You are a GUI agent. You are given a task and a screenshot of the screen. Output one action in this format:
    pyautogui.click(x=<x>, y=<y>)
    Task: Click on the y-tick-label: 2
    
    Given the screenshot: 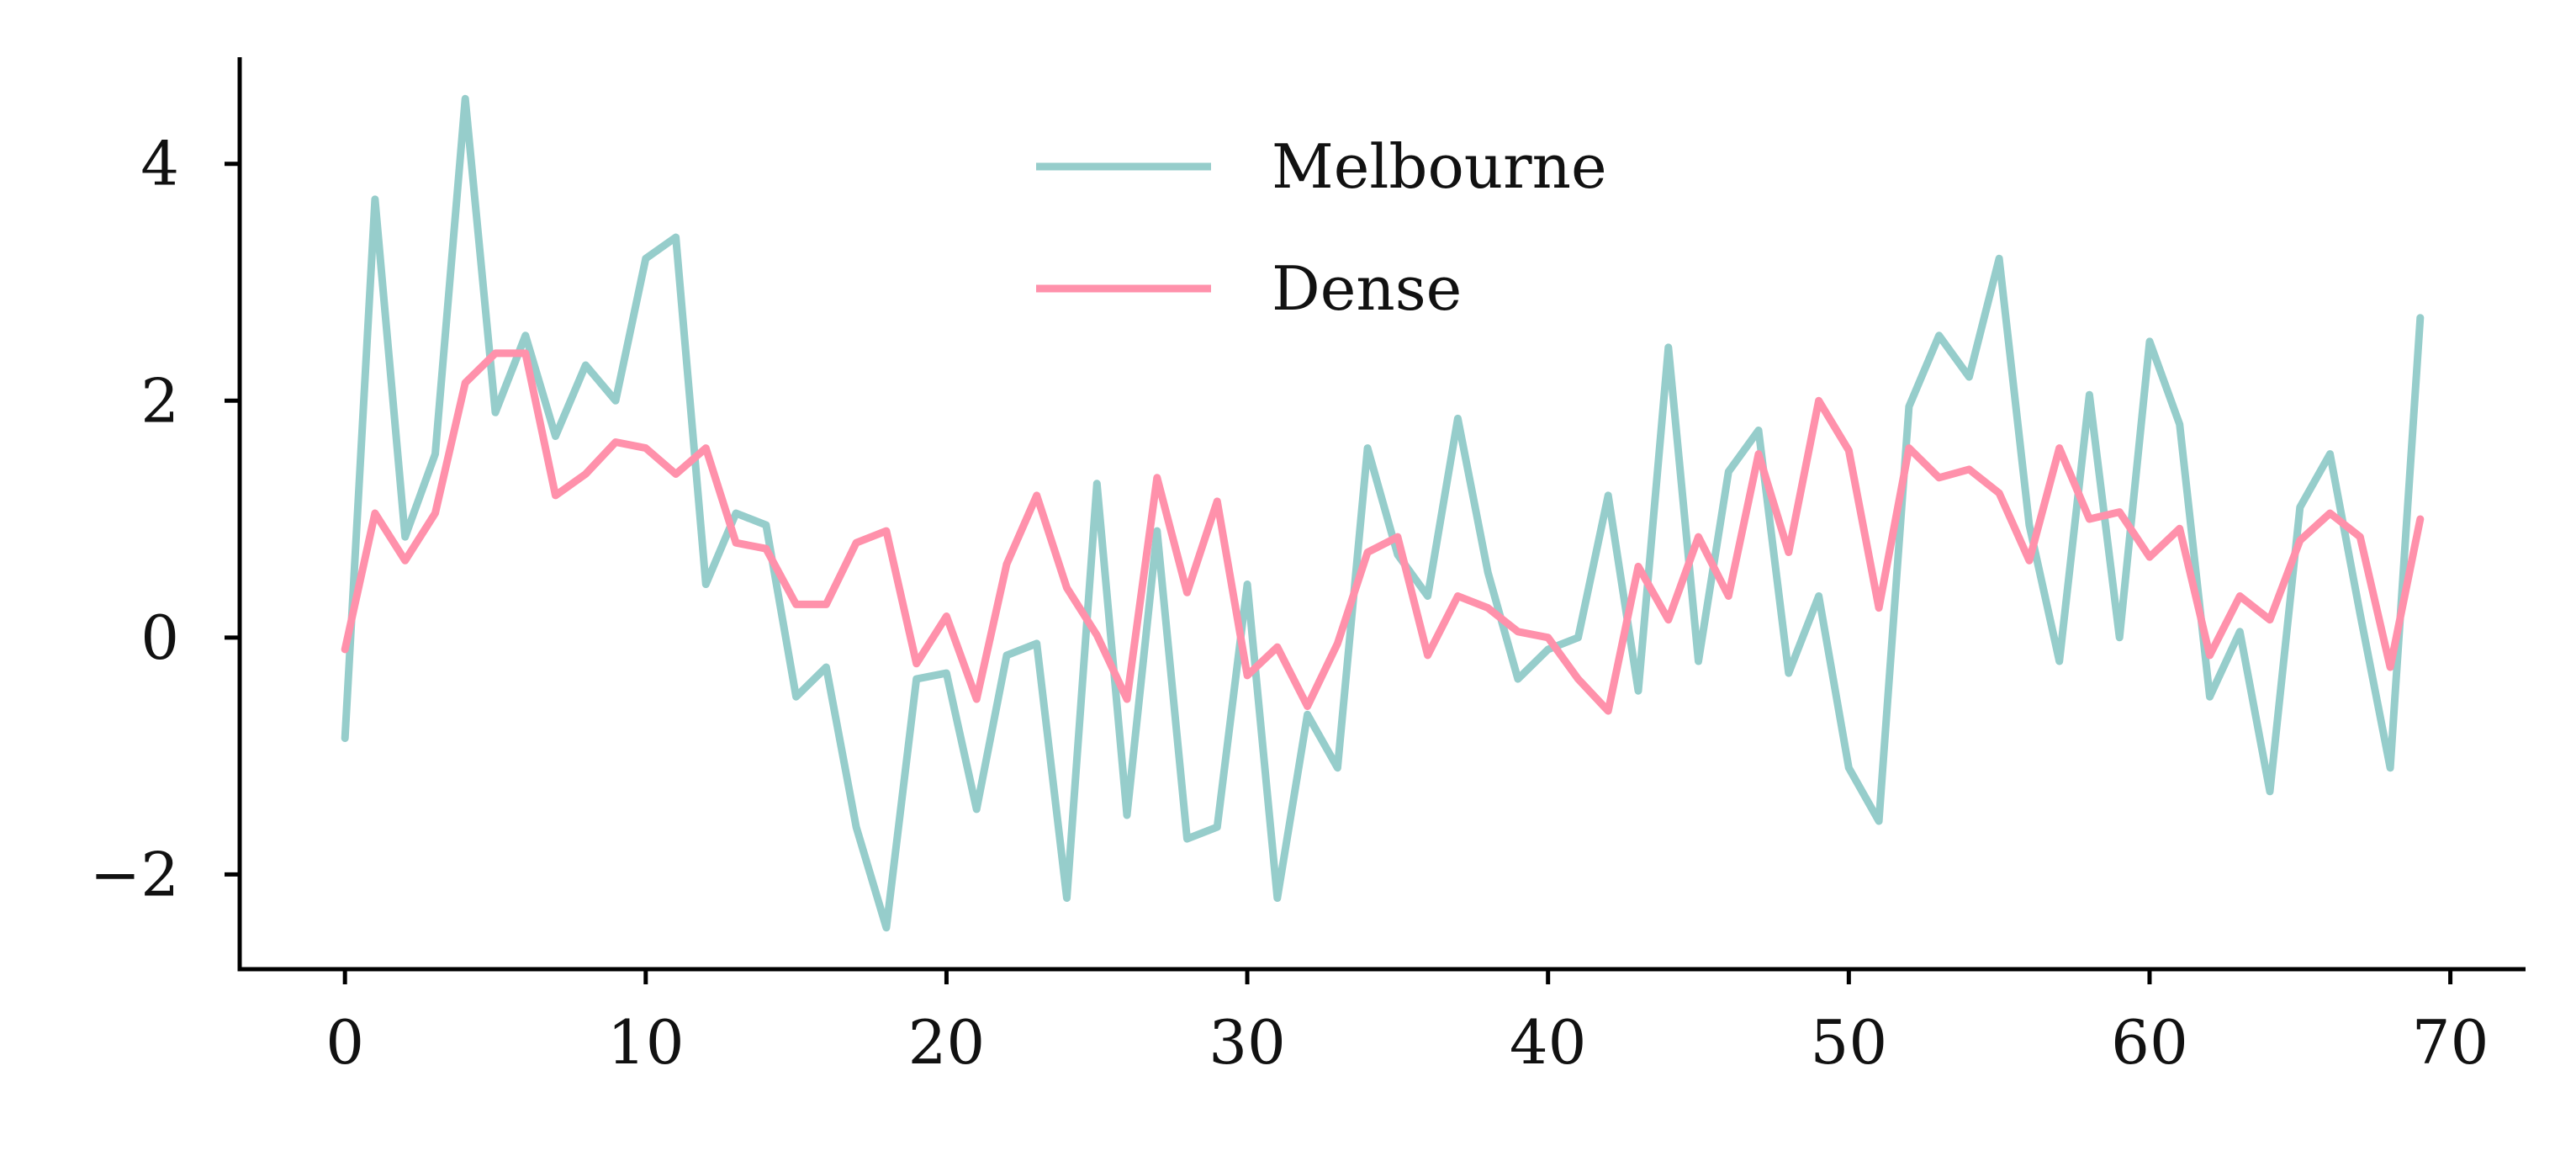 What is the action you would take?
    pyautogui.click(x=159, y=400)
    